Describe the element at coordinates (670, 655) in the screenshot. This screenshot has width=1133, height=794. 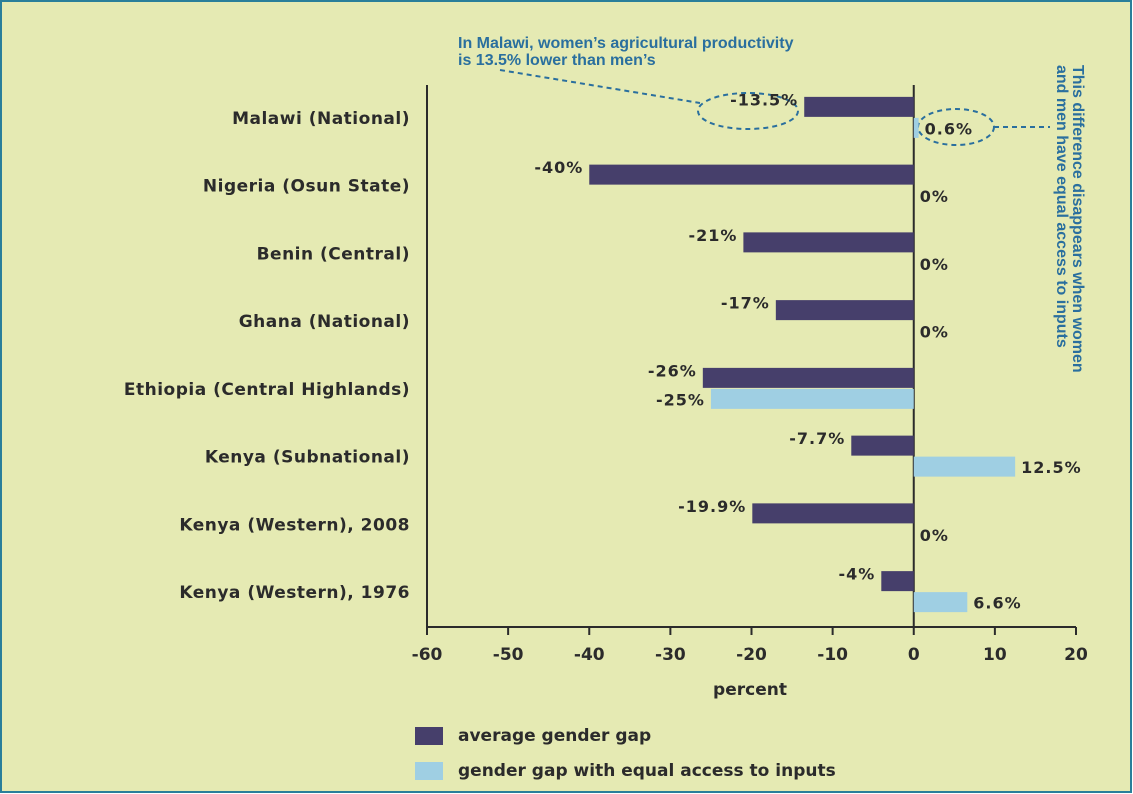
I see `x-tick-label: -30` at that location.